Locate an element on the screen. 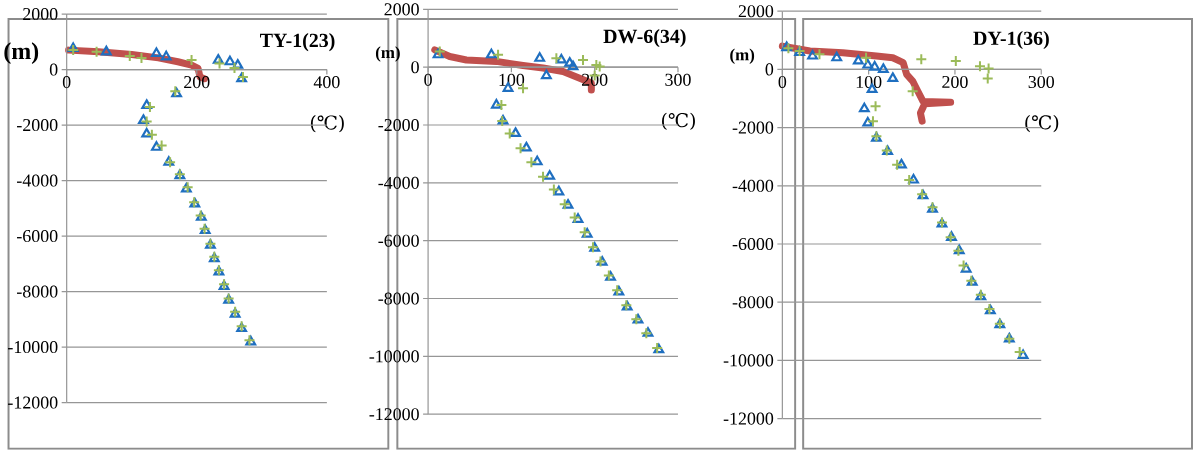  x-tick-label: 400 is located at coordinates (326, 82).